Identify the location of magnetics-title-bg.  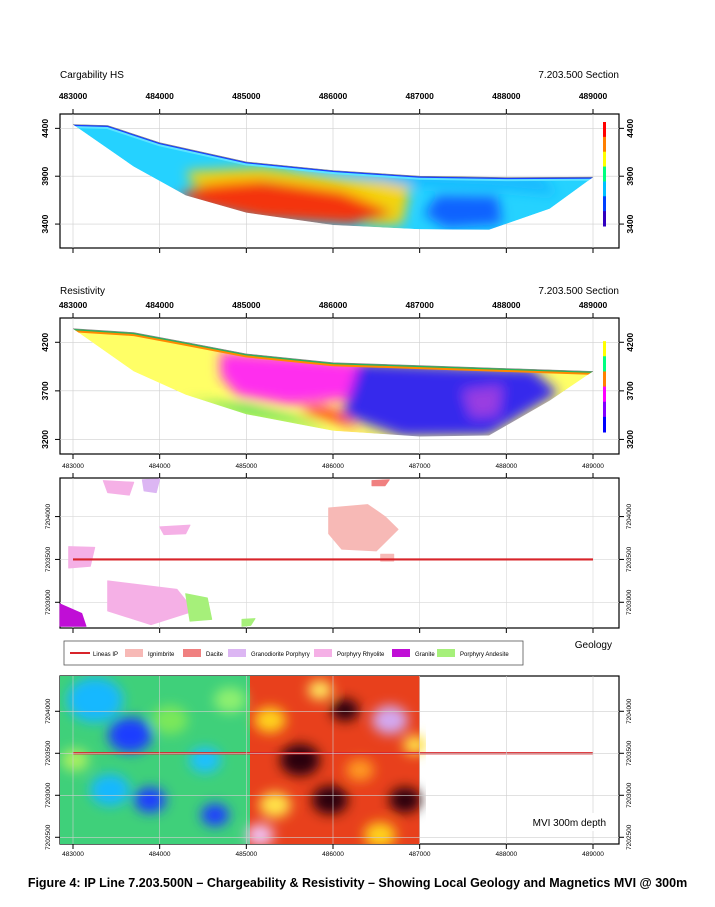
(566, 822).